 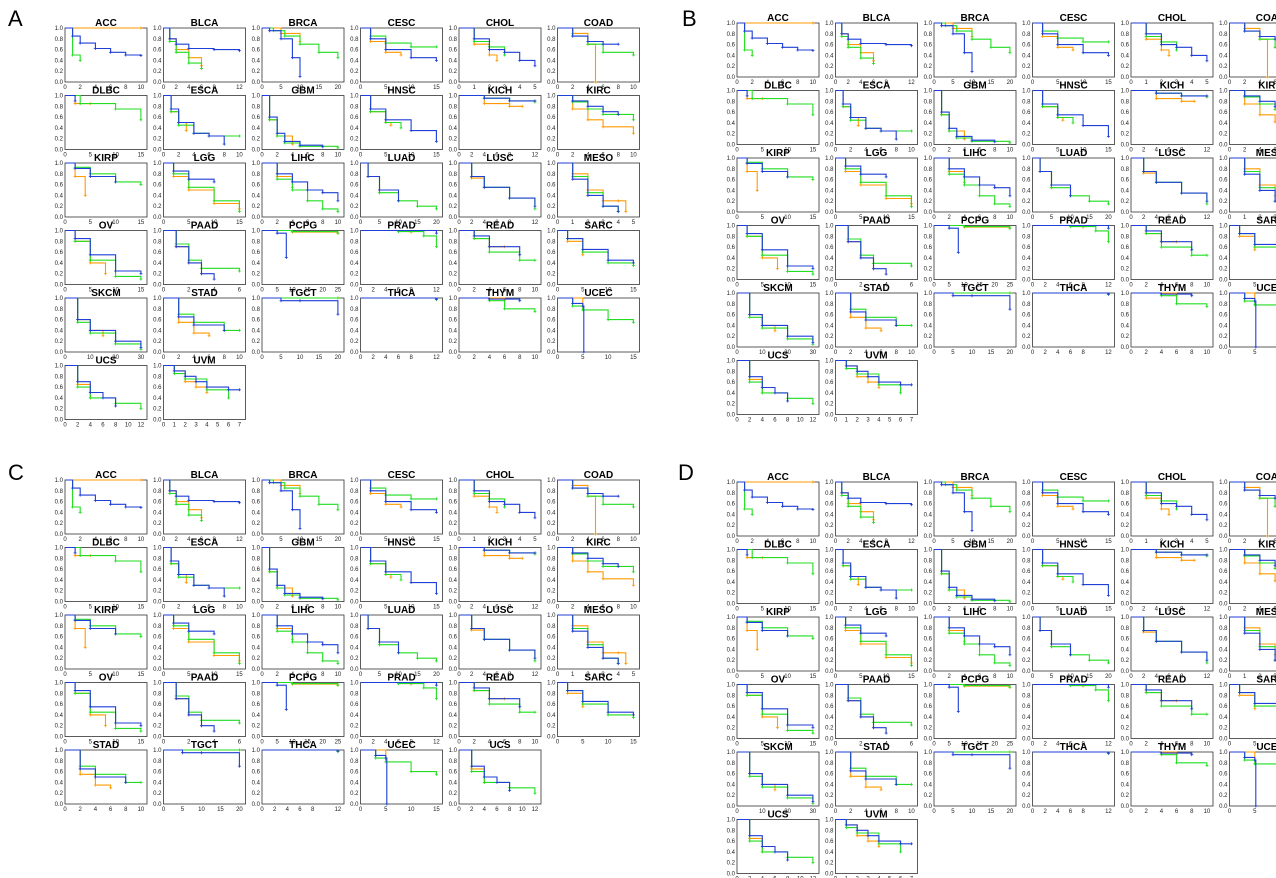 What do you see at coordinates (500, 226) in the screenshot?
I see `plot-title: READ` at bounding box center [500, 226].